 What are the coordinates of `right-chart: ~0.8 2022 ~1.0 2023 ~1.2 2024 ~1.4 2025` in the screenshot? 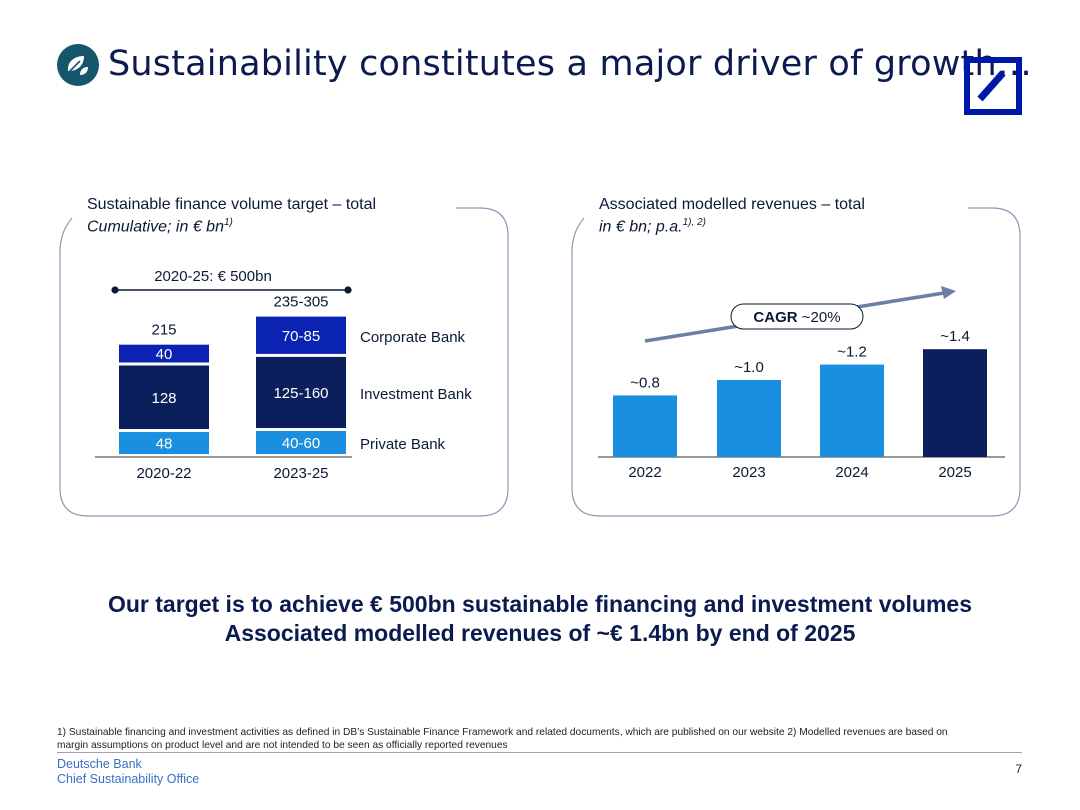 It's located at (800, 404).